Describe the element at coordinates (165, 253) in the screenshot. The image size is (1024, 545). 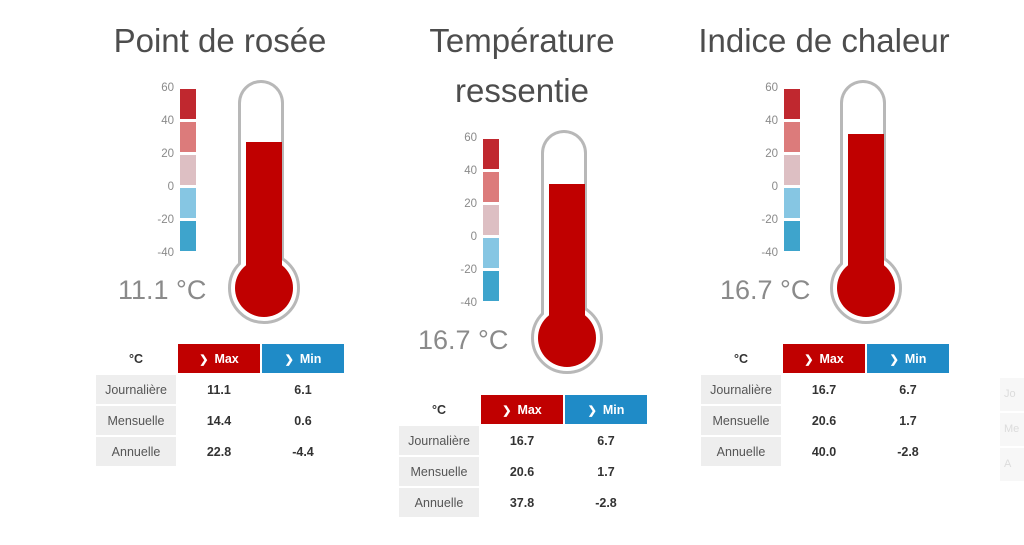
I see `scale-tick: -40` at that location.